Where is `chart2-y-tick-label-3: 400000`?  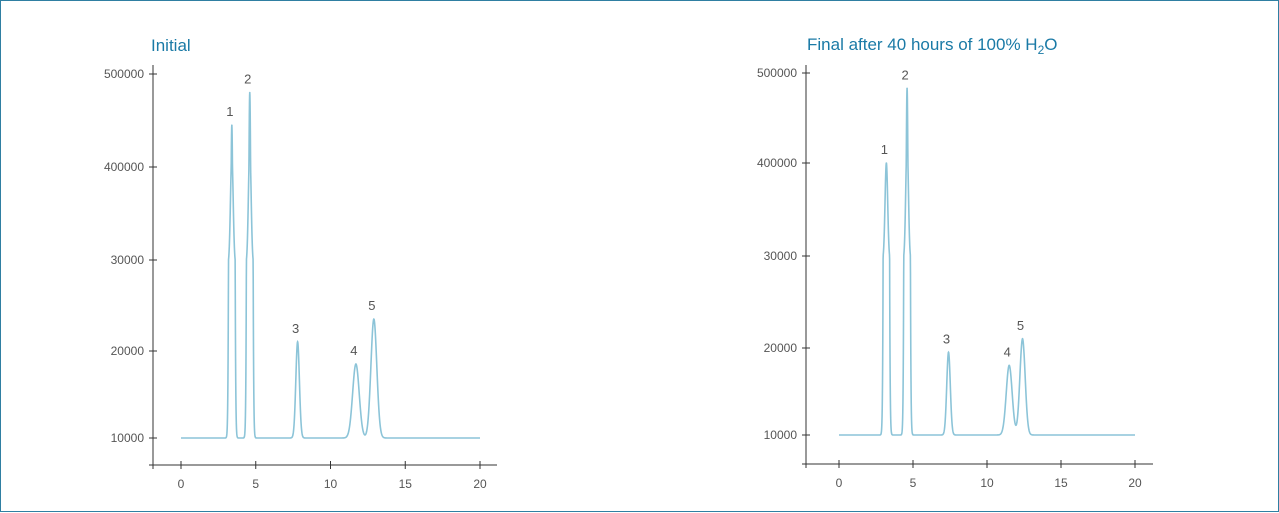
chart2-y-tick-label-3: 400000 is located at coordinates (777, 163).